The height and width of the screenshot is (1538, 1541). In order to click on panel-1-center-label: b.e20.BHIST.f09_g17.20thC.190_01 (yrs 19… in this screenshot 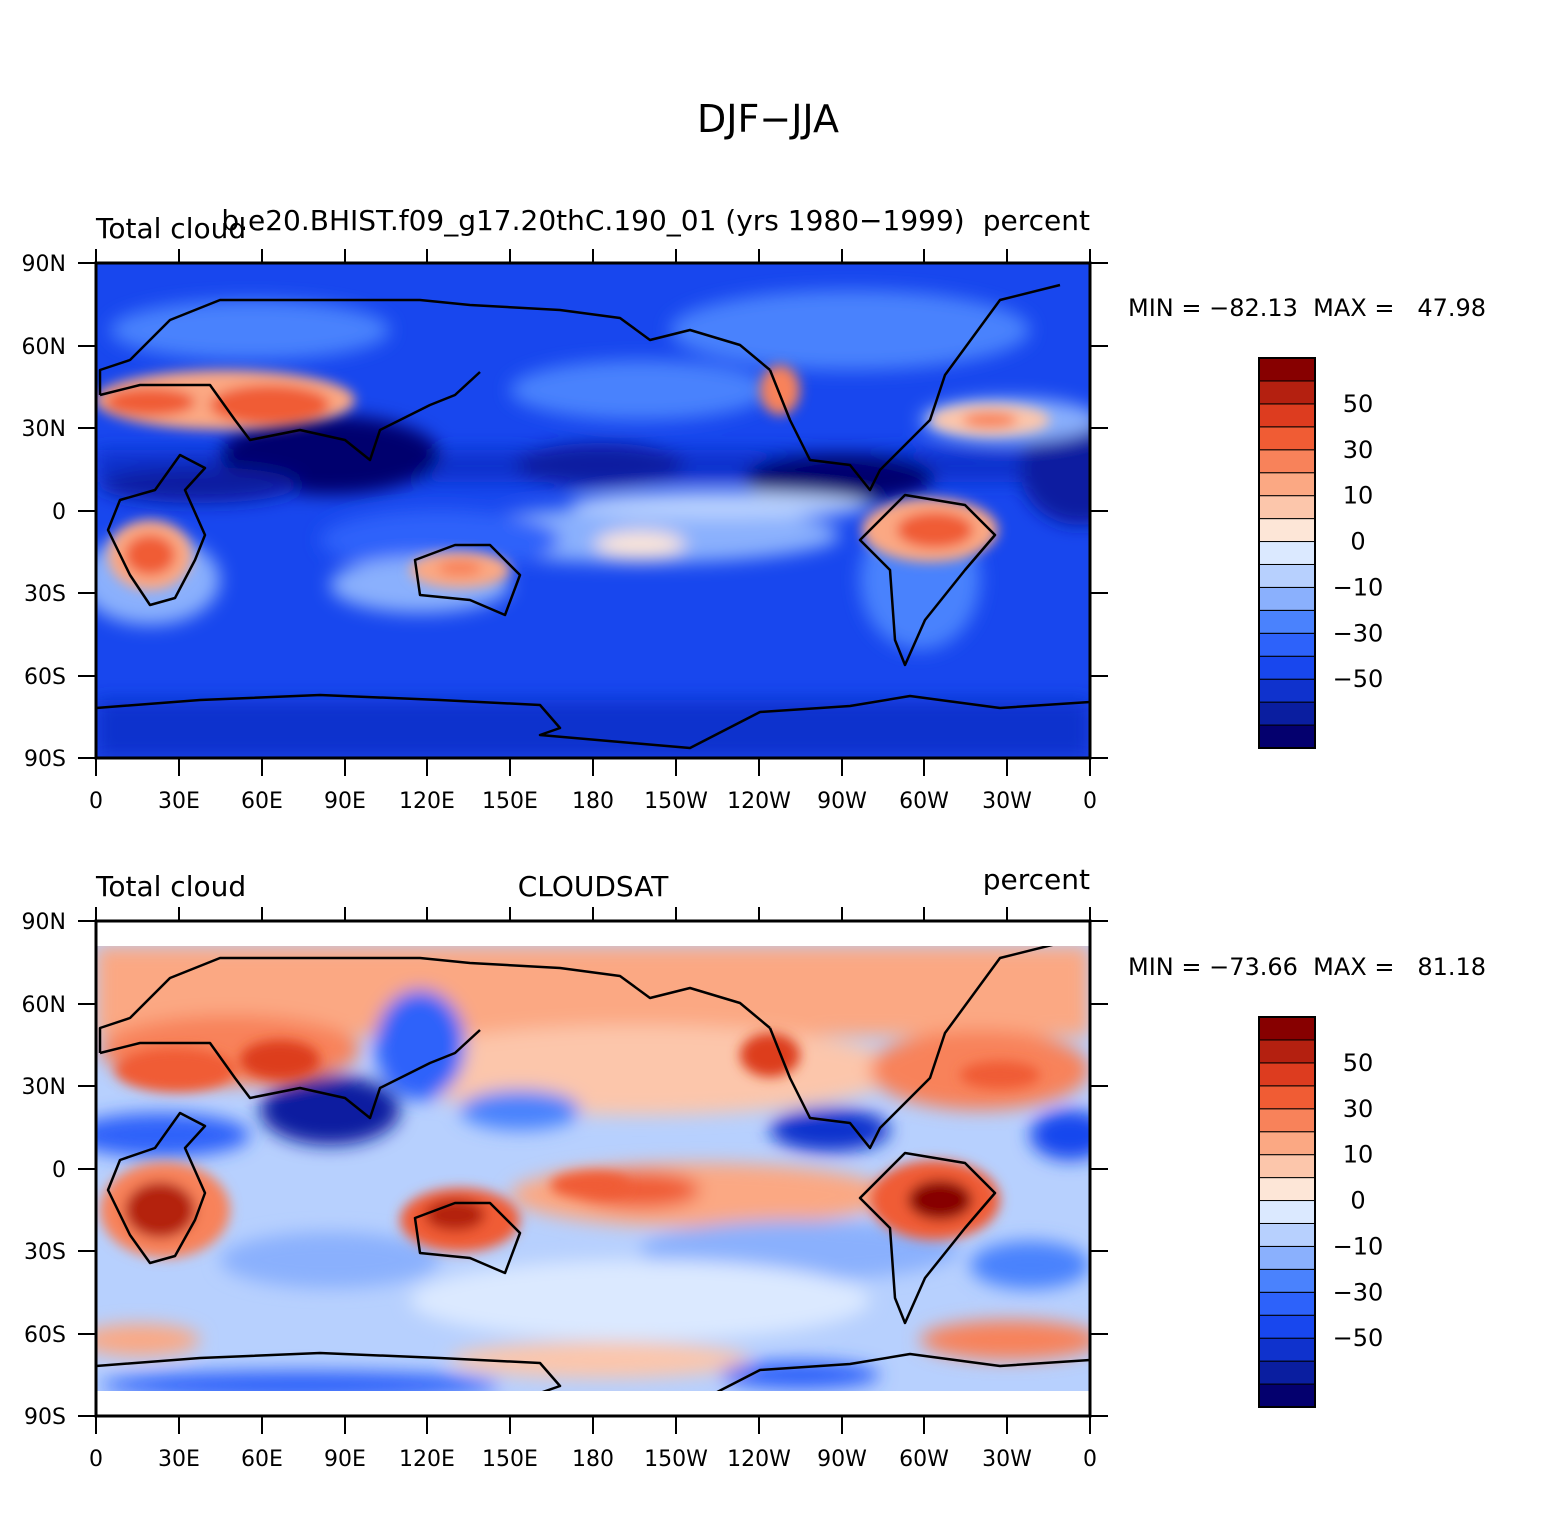, I will do `click(592, 220)`.